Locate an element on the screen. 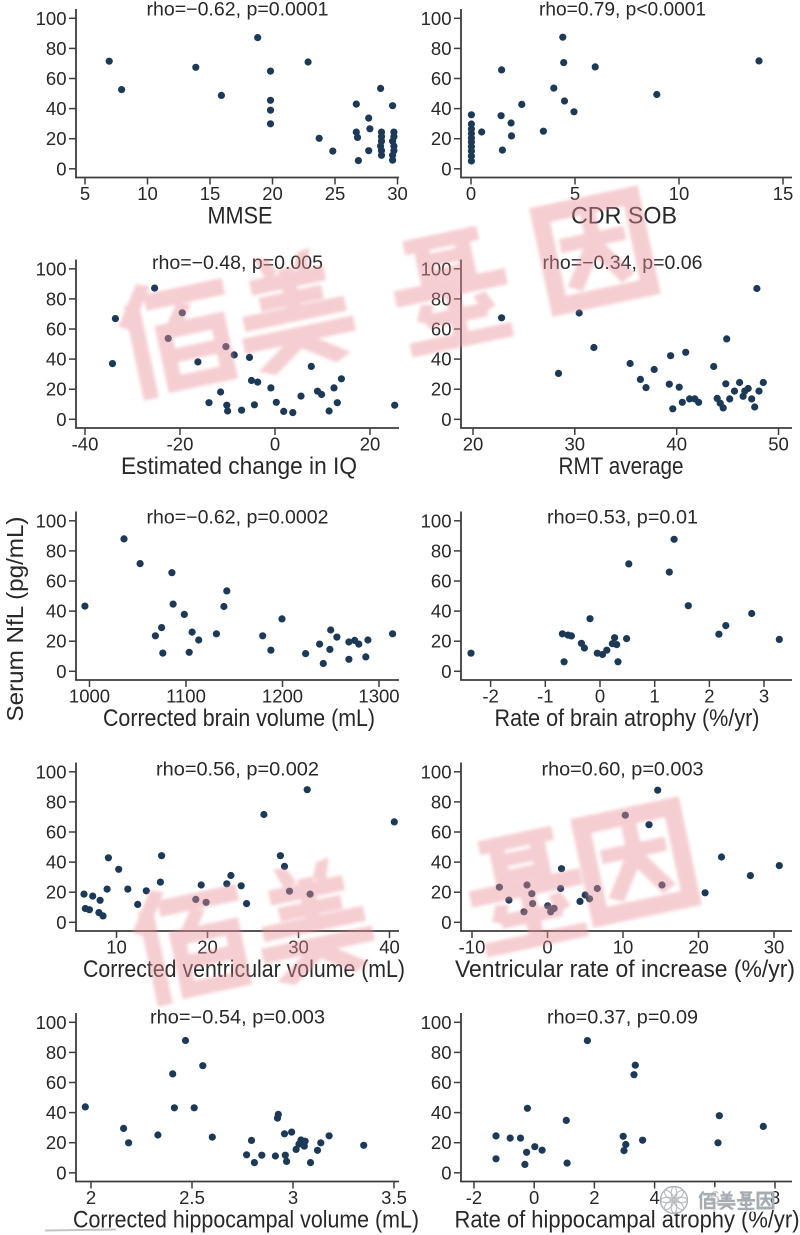  svg-text: 1 is located at coordinates (655, 696).